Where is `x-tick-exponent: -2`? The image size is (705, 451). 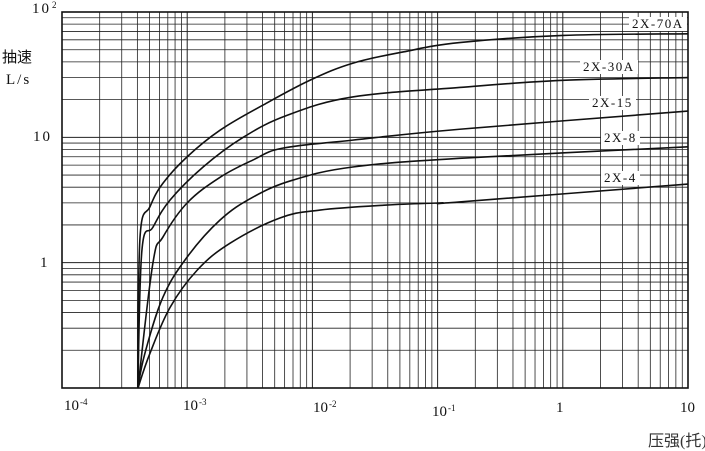
x-tick-exponent: -2 is located at coordinates (333, 404).